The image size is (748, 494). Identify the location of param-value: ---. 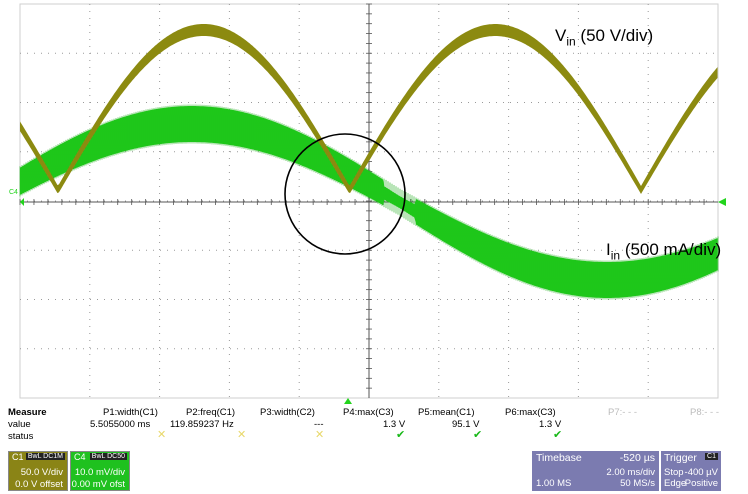
(319, 424).